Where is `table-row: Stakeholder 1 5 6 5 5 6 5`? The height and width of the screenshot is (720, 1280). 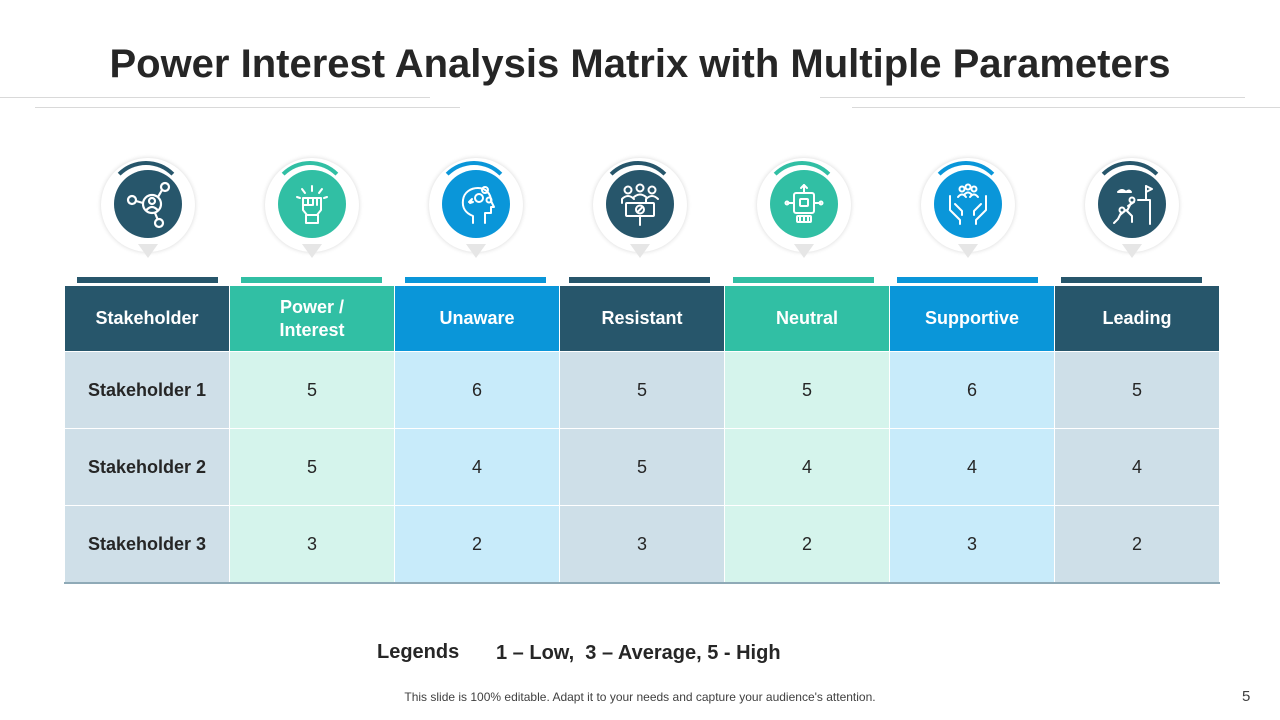
table-row: Stakeholder 1 5 6 5 5 6 5 is located at coordinates (642, 390).